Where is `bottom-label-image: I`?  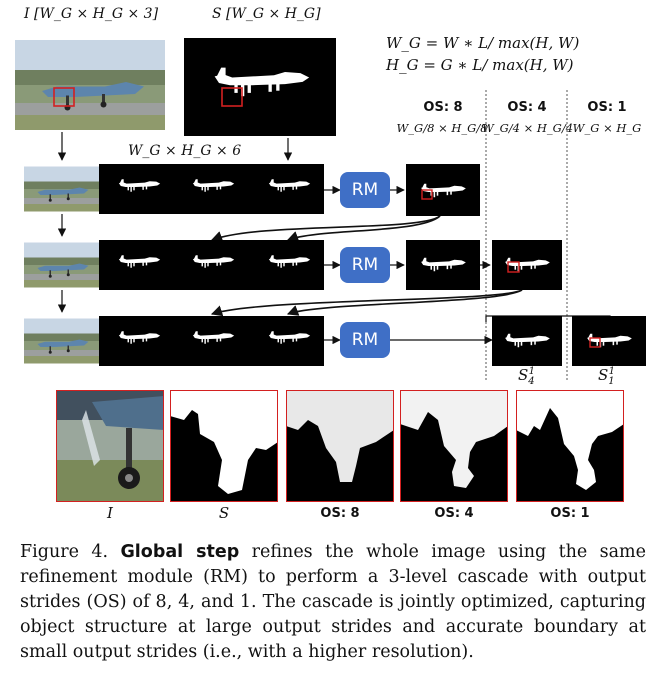
bottom-label-image: I is located at coordinates (110, 513).